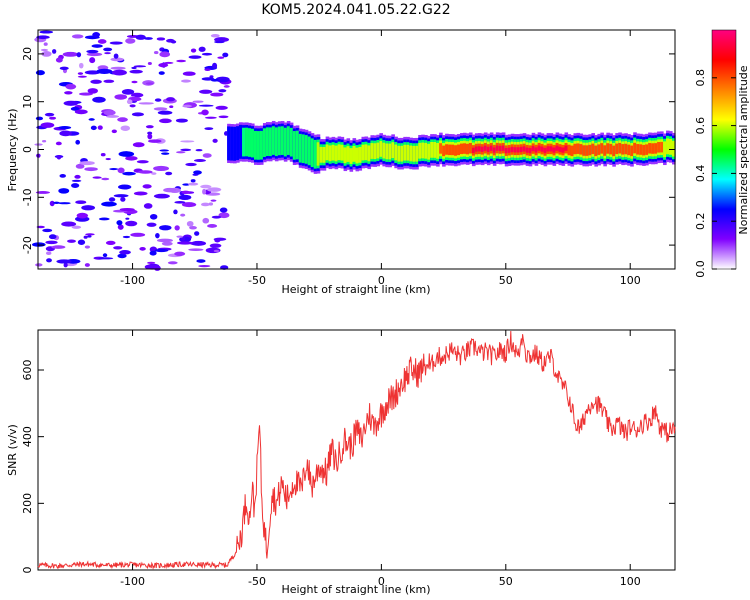 The width and height of the screenshot is (750, 600). I want to click on colorbar-gradient, so click(724, 149).